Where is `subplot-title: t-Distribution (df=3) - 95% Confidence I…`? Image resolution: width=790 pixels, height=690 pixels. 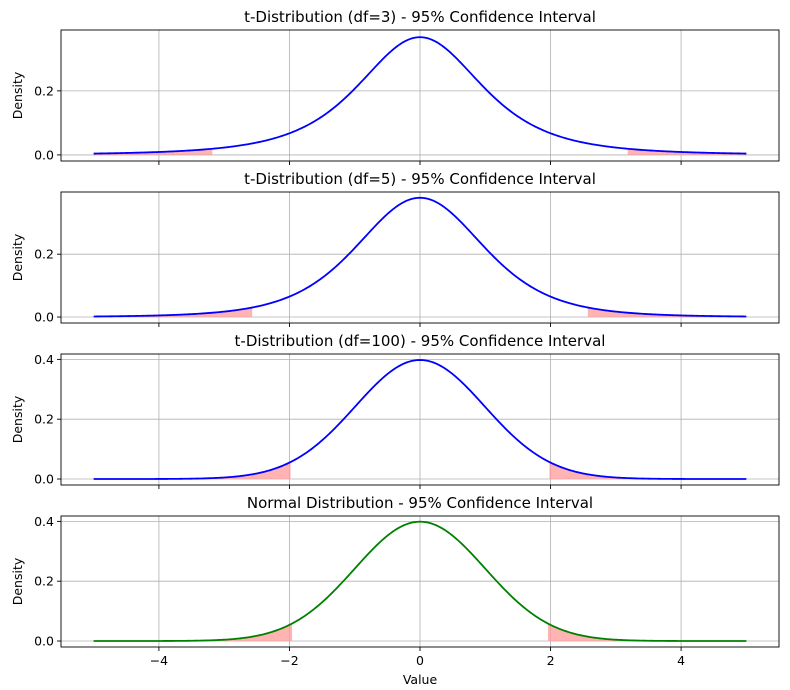 subplot-title: t-Distribution (df=3) - 95% Confidence I… is located at coordinates (420, 17).